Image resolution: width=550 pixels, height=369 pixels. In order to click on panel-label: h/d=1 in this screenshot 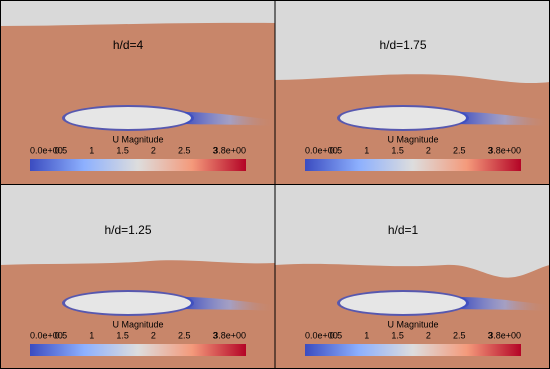, I will do `click(403, 230)`.